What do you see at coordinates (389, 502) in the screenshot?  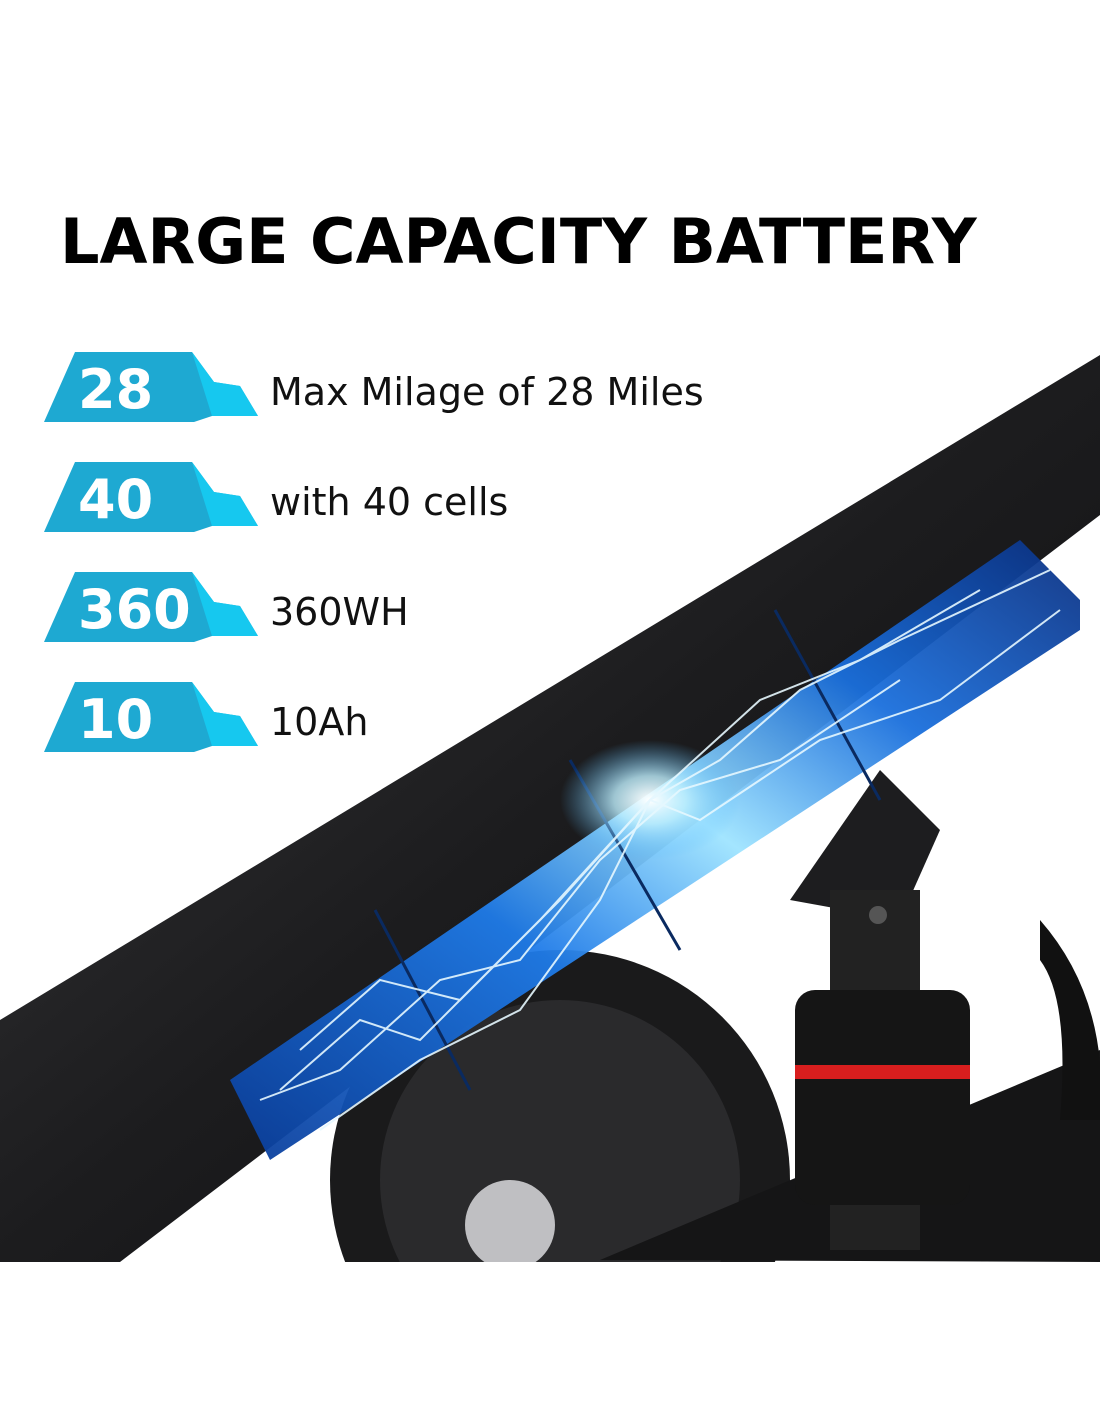 I see `spec-label: with 40 cells` at bounding box center [389, 502].